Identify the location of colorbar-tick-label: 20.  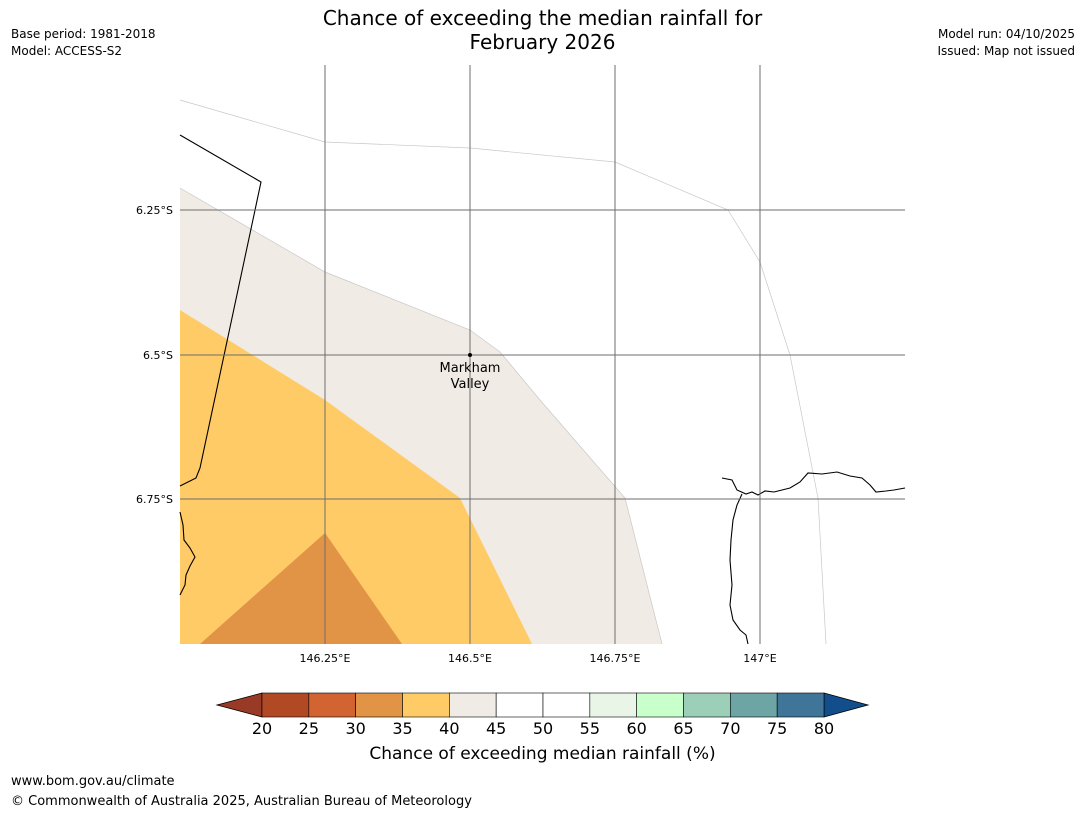
(262, 728).